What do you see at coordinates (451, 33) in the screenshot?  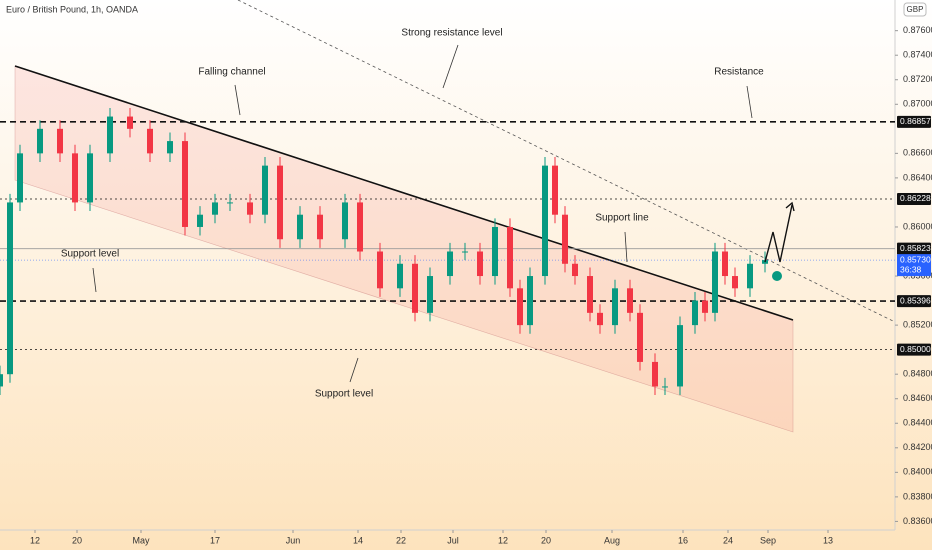 I see `annotation: Strong resistance level` at bounding box center [451, 33].